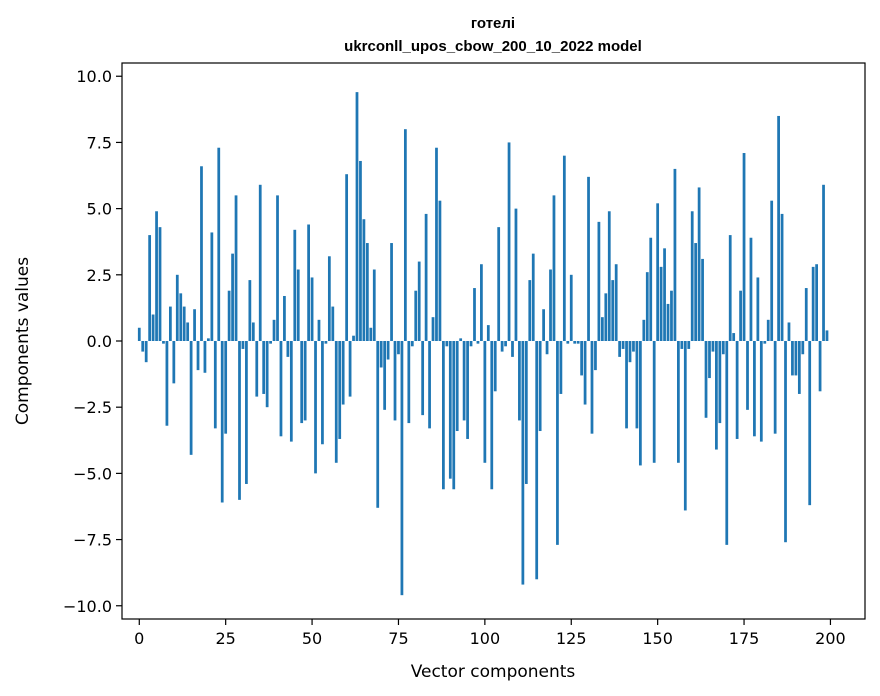  Describe the element at coordinates (99, 275) in the screenshot. I see `y-tick-label: 2.5` at that location.